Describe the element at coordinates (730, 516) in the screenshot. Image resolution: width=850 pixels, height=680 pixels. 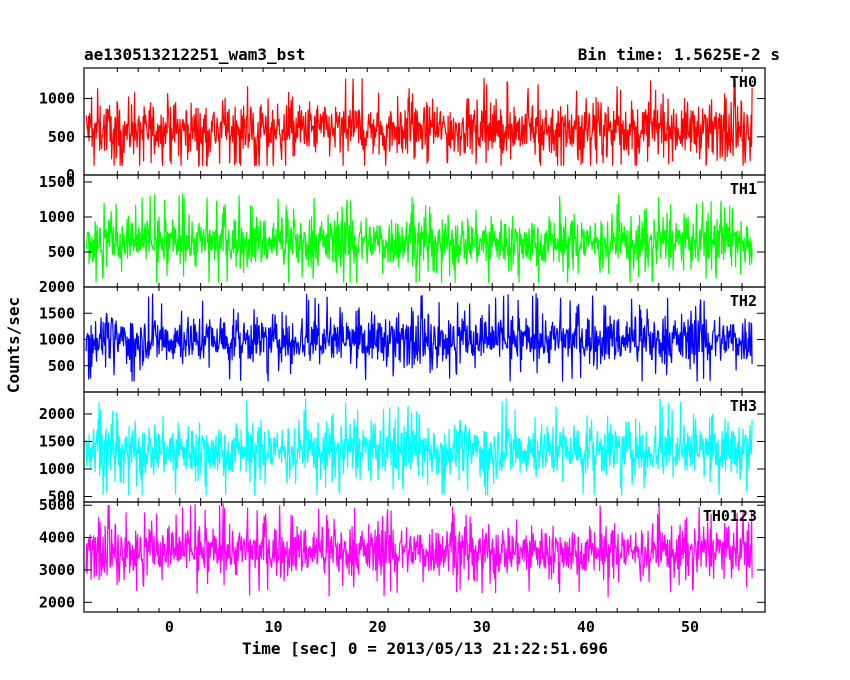
I see `series-label-th0123: TH0123` at that location.